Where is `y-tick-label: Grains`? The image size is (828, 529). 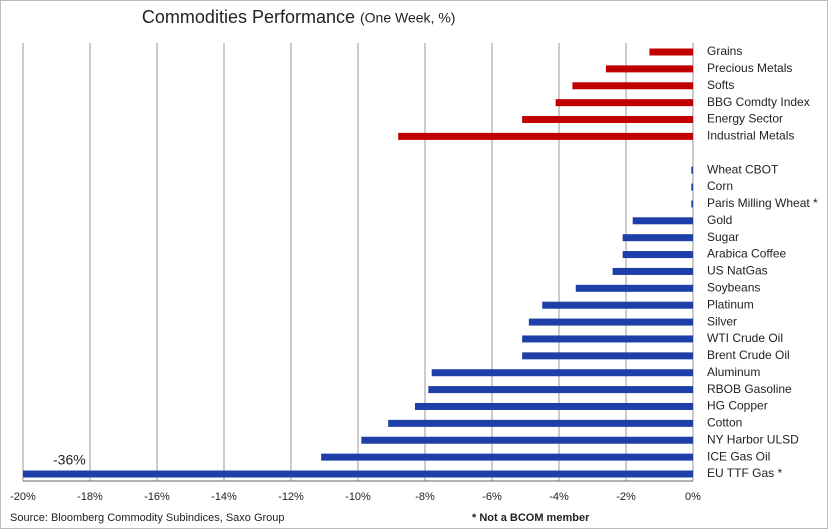
y-tick-label: Grains is located at coordinates (724, 51).